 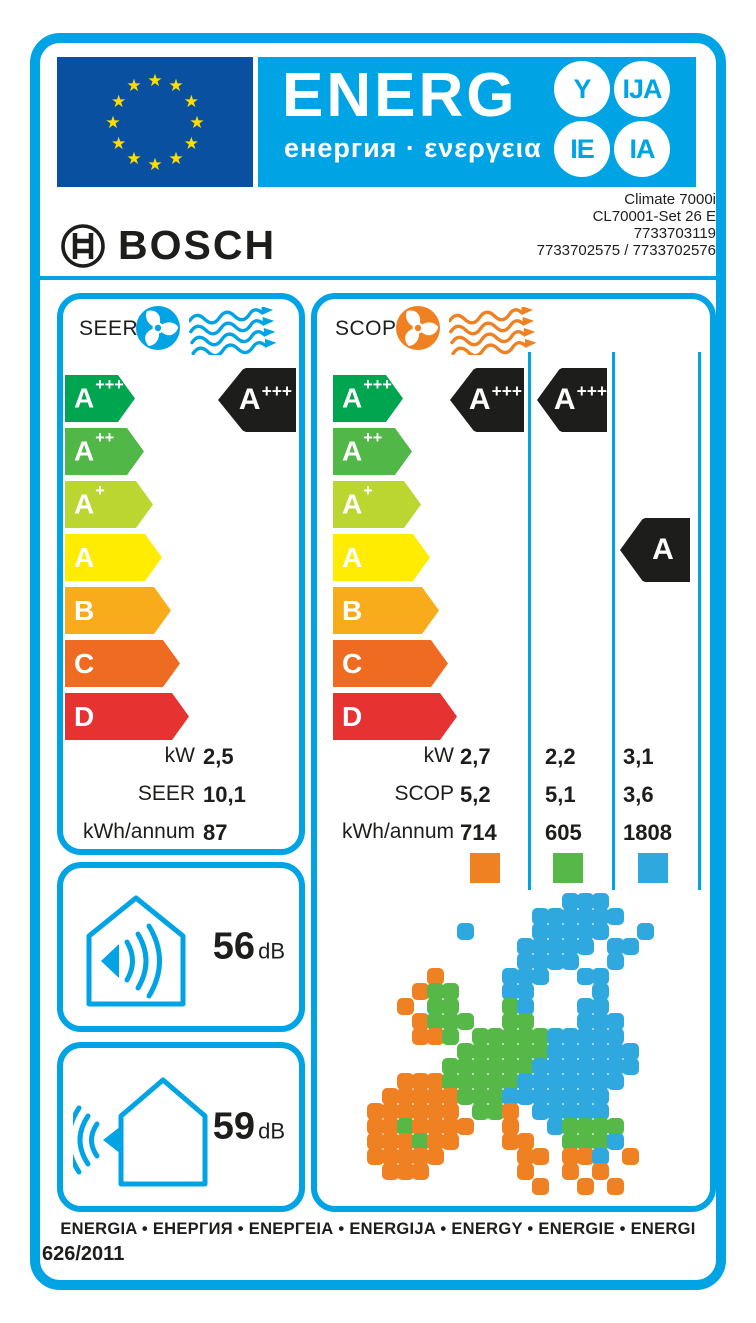 What do you see at coordinates (257, 400) in the screenshot?
I see `seer-rating-arrow: A +++` at bounding box center [257, 400].